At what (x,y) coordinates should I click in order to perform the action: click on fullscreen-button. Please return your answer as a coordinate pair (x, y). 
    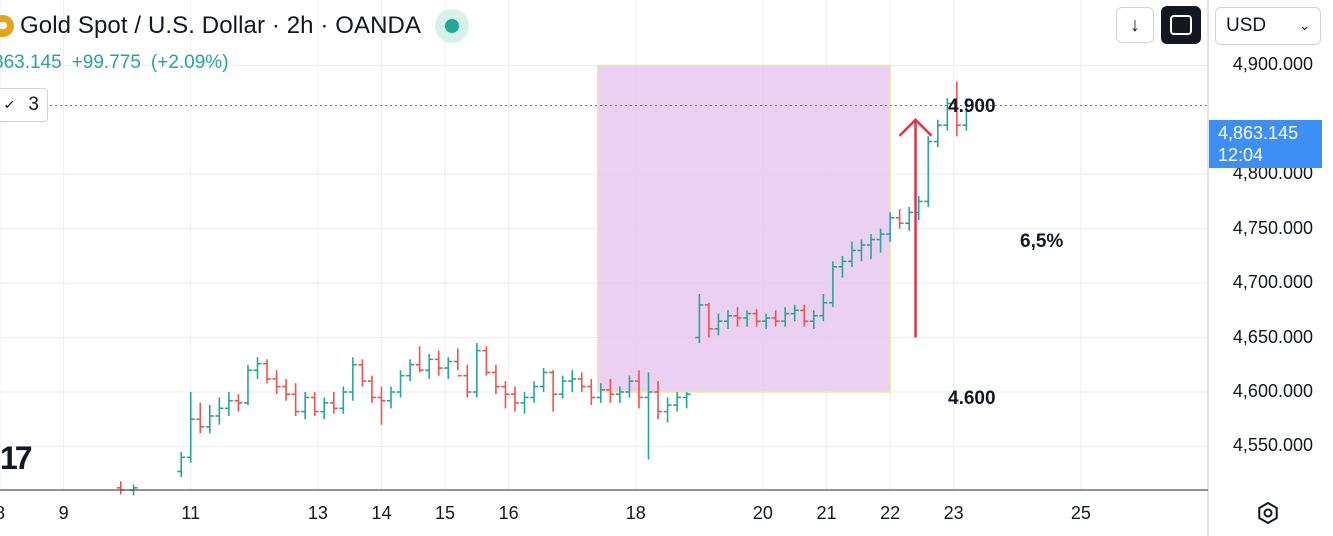
    Looking at the image, I should click on (1181, 25).